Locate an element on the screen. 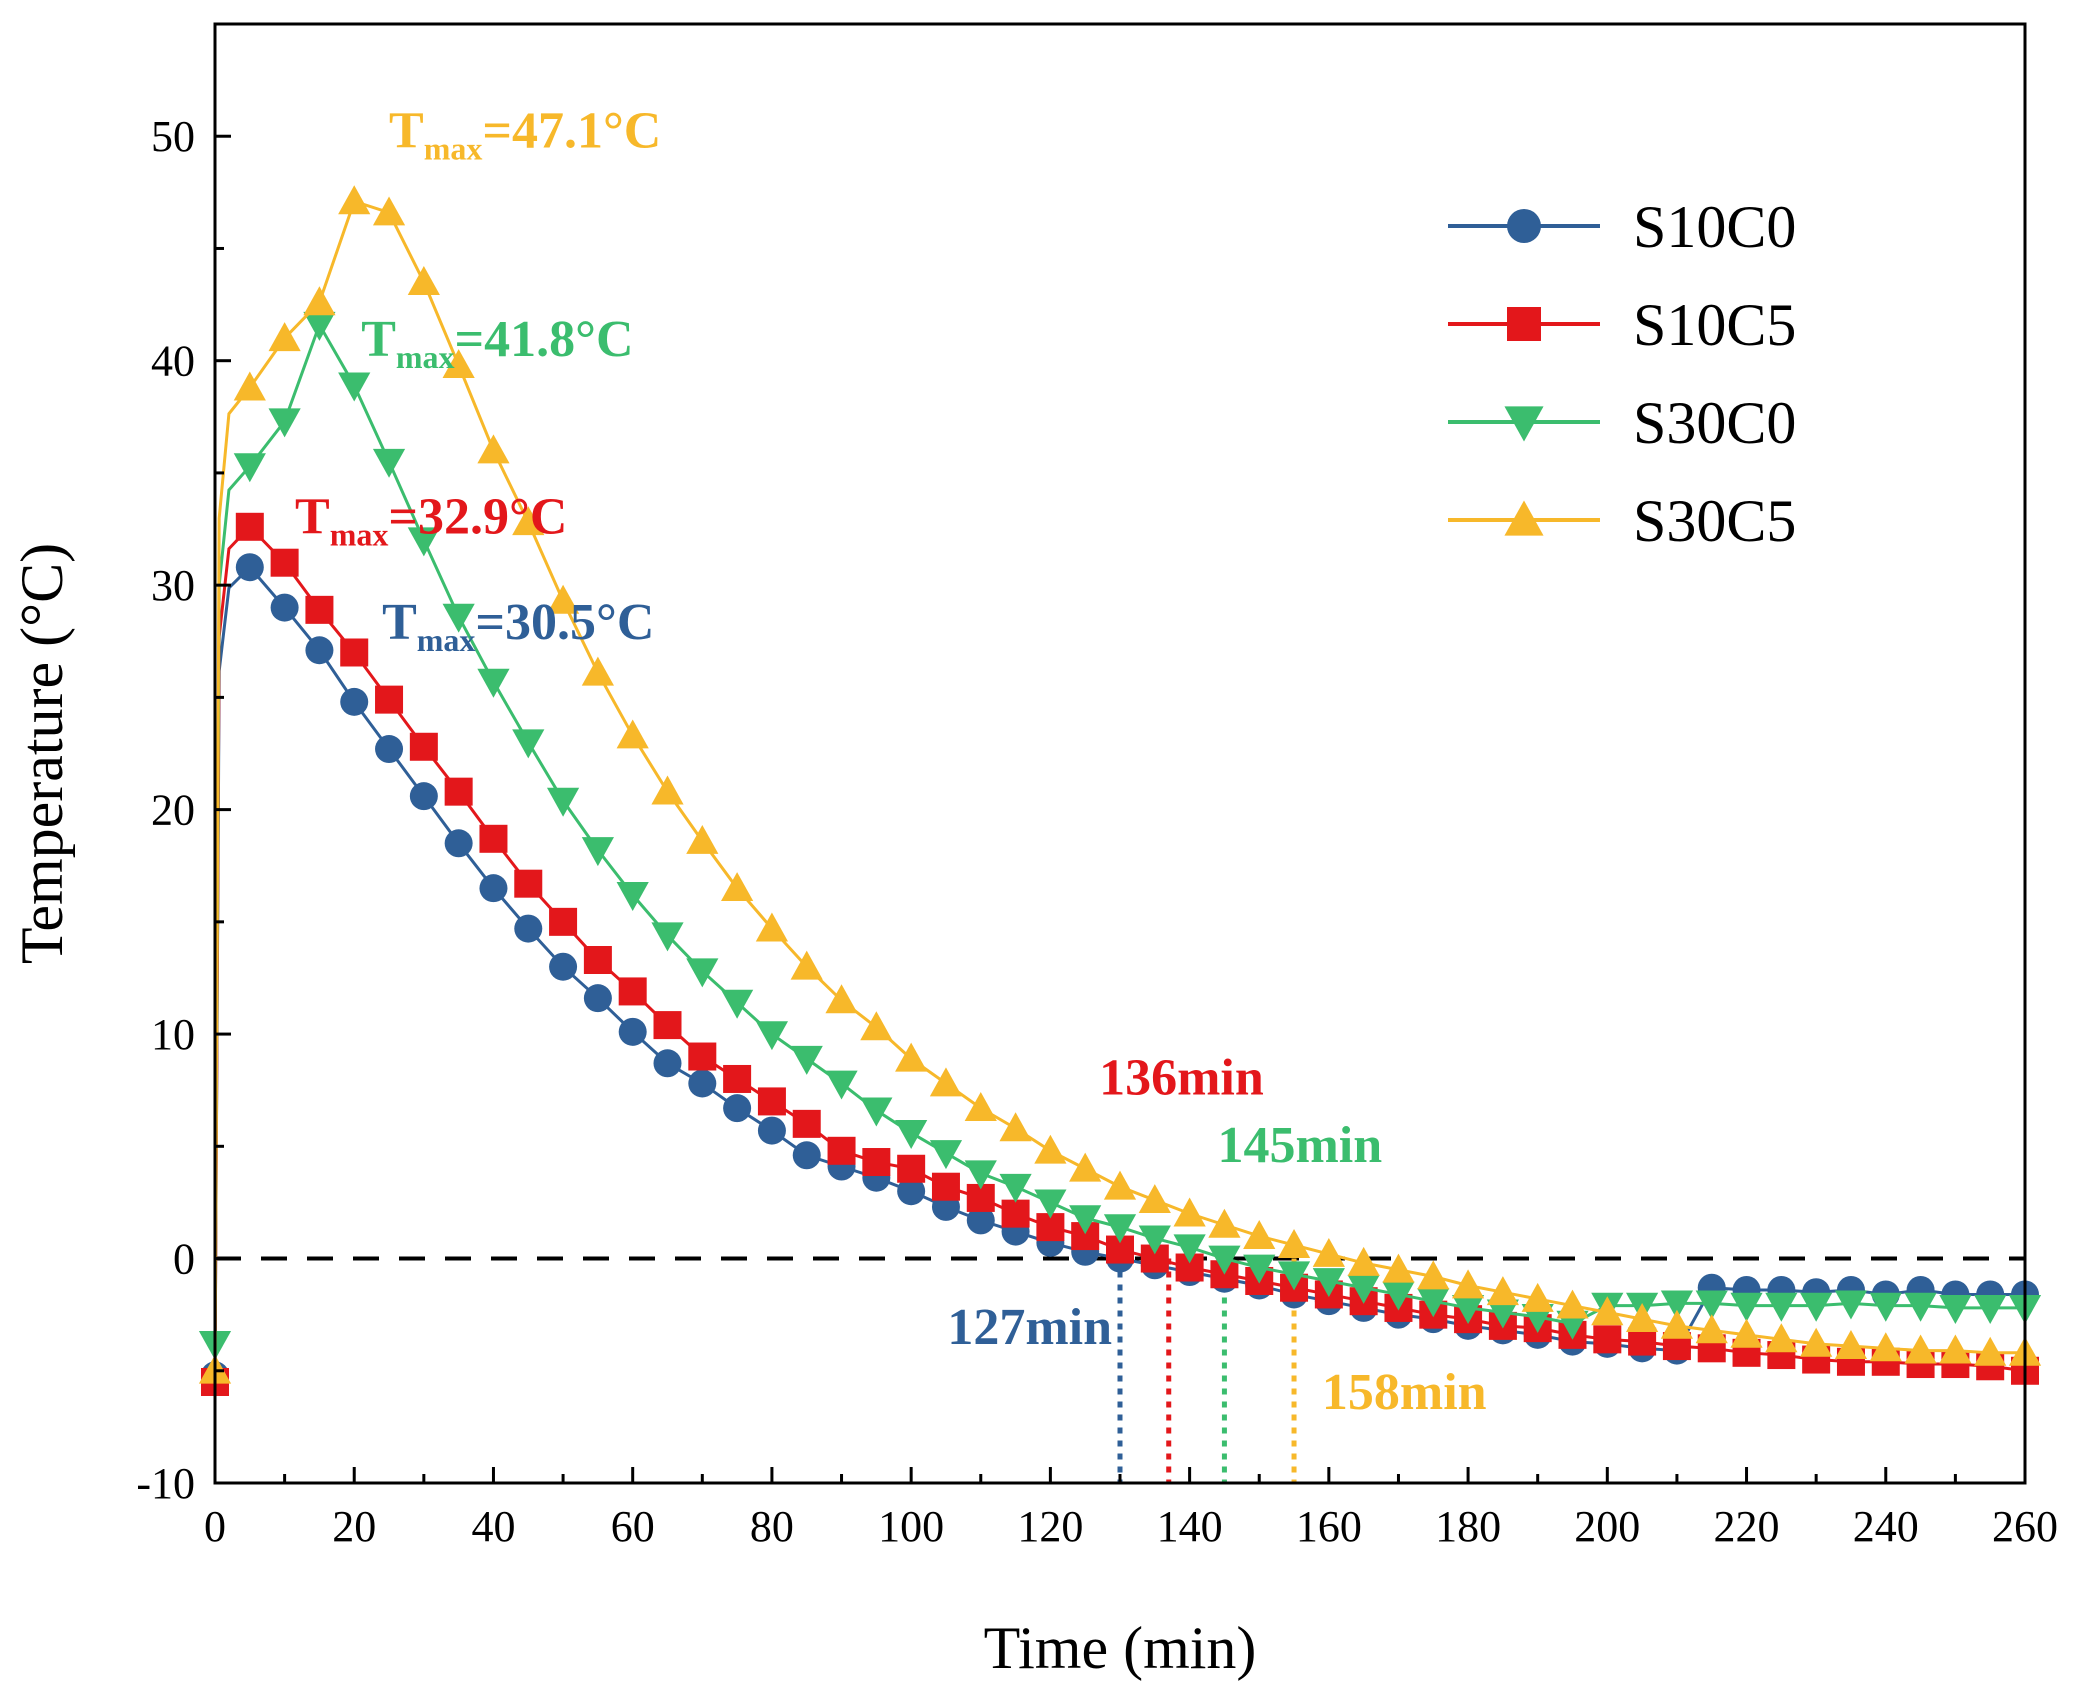 Image resolution: width=2082 pixels, height=1707 pixels. x-tick-label: 20 is located at coordinates (354, 1526).